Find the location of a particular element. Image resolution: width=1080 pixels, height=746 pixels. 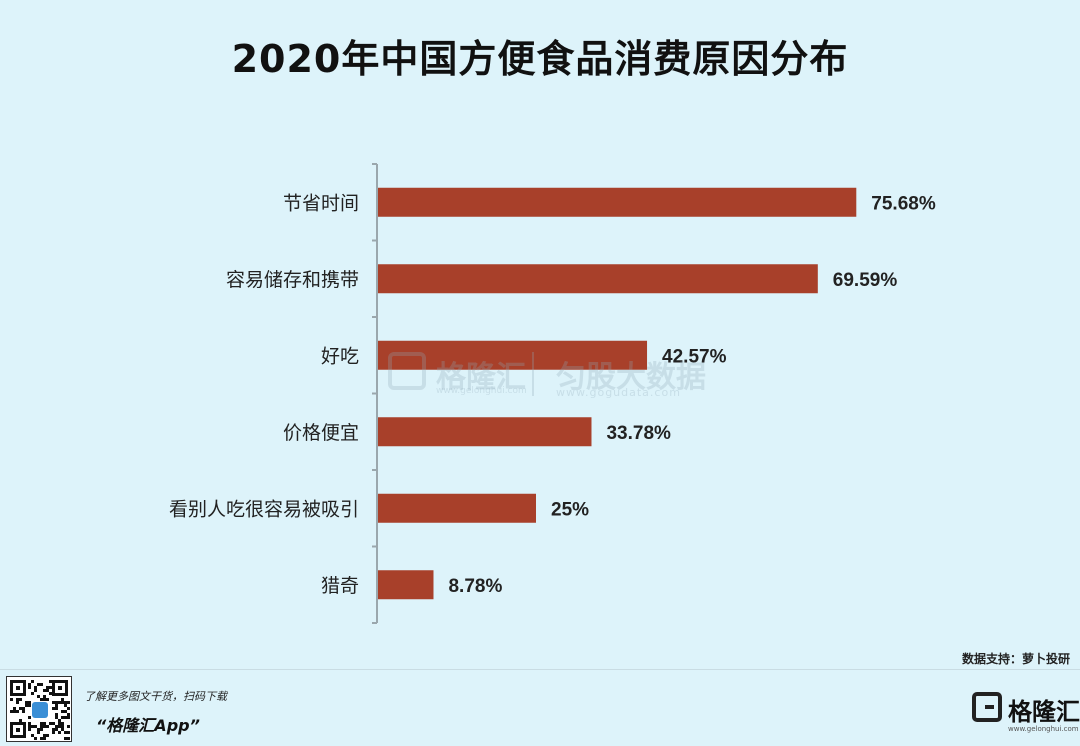

footer-divider is located at coordinates (540, 669).